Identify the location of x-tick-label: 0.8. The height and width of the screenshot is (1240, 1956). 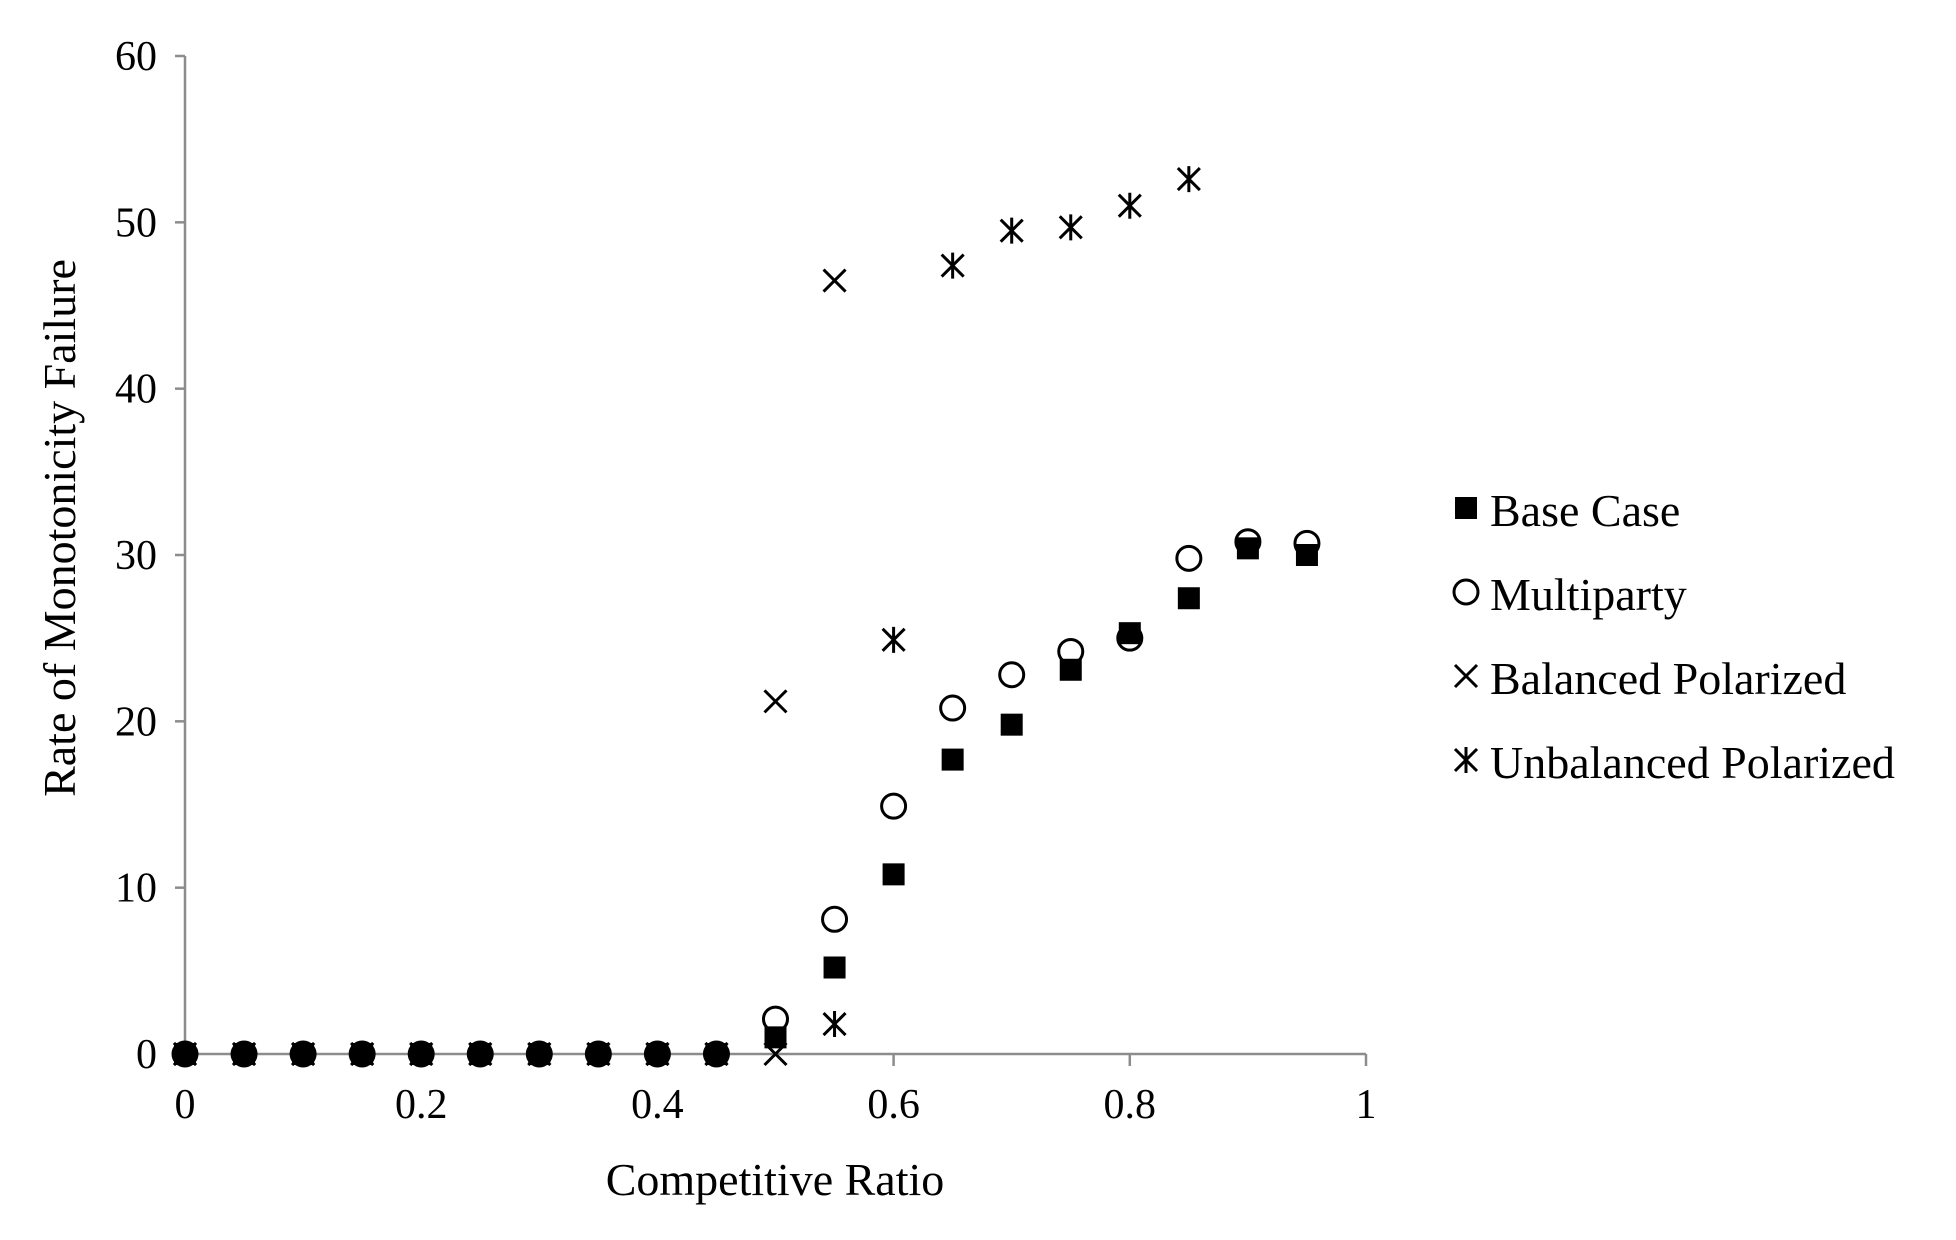
(1130, 1105).